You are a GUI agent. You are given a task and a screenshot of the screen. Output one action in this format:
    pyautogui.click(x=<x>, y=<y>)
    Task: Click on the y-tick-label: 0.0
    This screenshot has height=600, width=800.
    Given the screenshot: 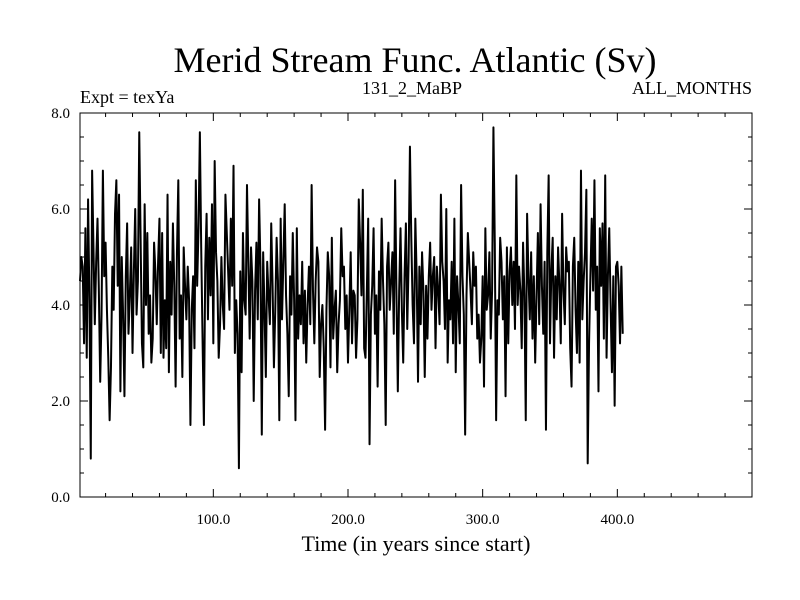 What is the action you would take?
    pyautogui.click(x=60, y=498)
    